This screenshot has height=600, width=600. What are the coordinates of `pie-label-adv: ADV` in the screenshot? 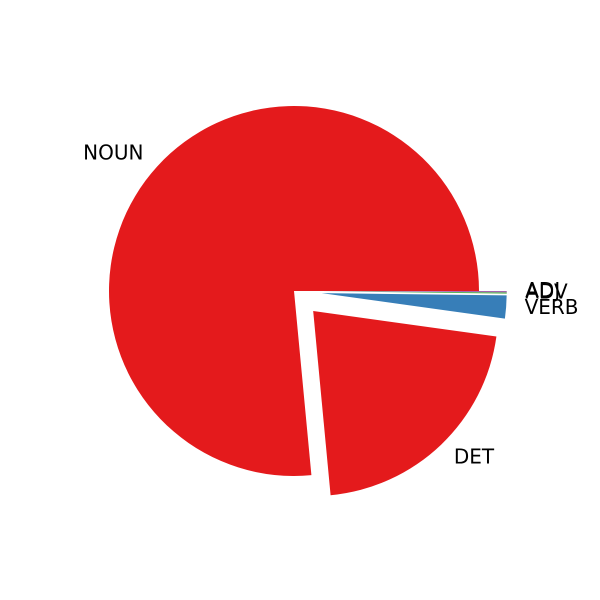 It's located at (546, 292).